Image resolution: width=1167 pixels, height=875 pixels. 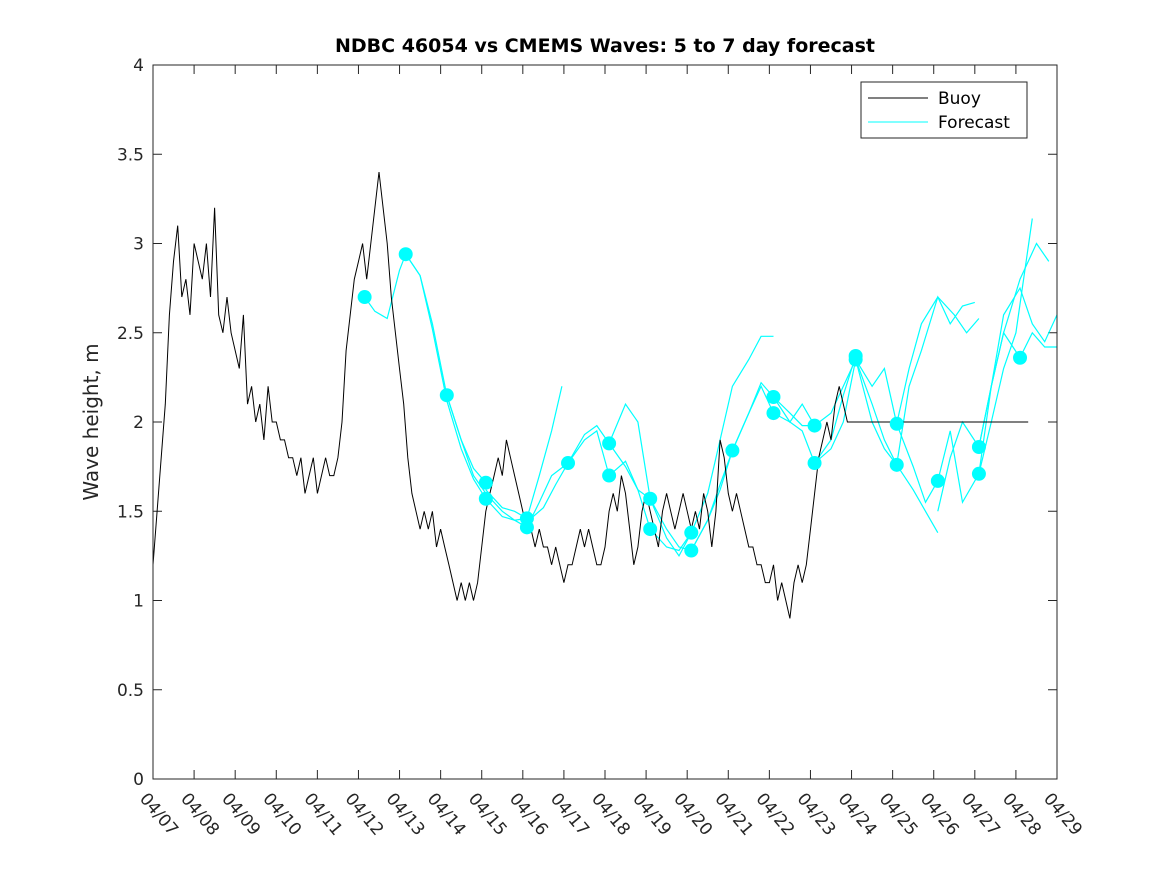 What do you see at coordinates (138, 245) in the screenshot?
I see `y-tick-label: 3` at bounding box center [138, 245].